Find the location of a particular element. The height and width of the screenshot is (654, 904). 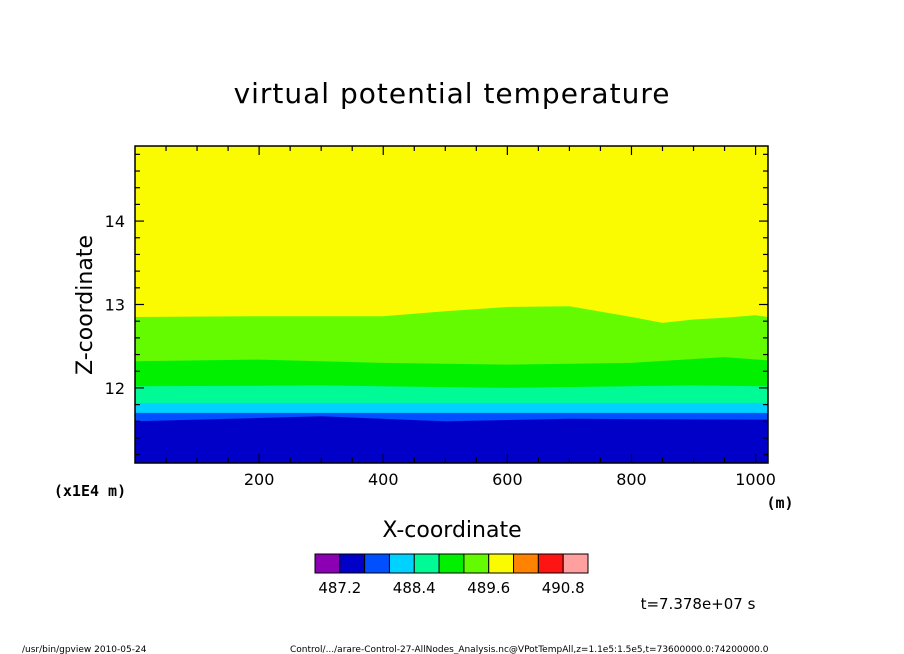

x-tick-label: 1000 is located at coordinates (755, 479).